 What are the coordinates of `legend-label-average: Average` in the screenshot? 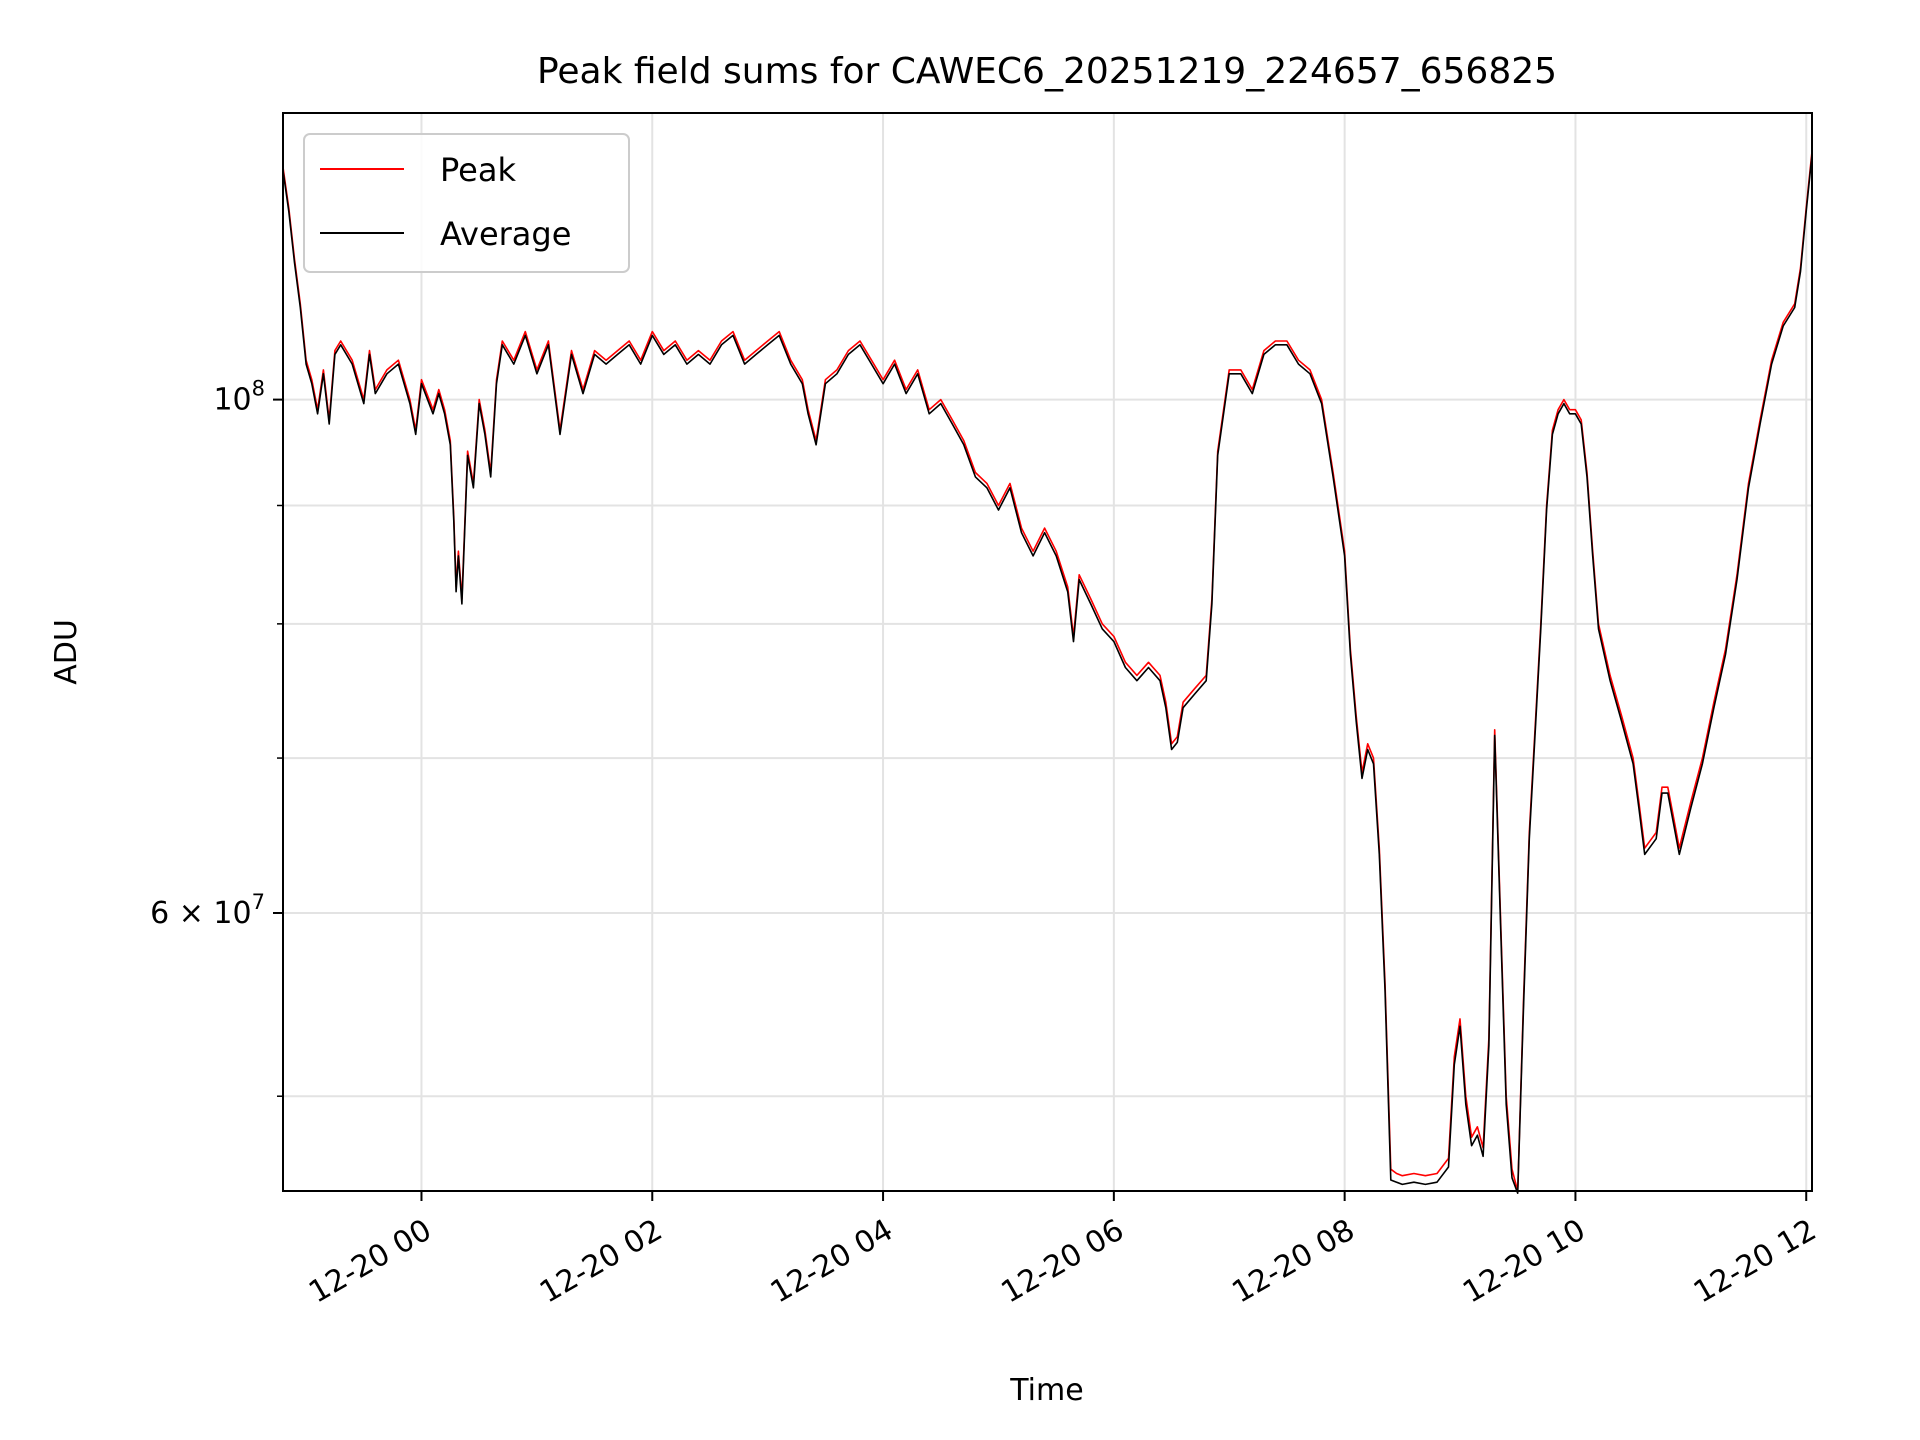 It's located at (505, 234).